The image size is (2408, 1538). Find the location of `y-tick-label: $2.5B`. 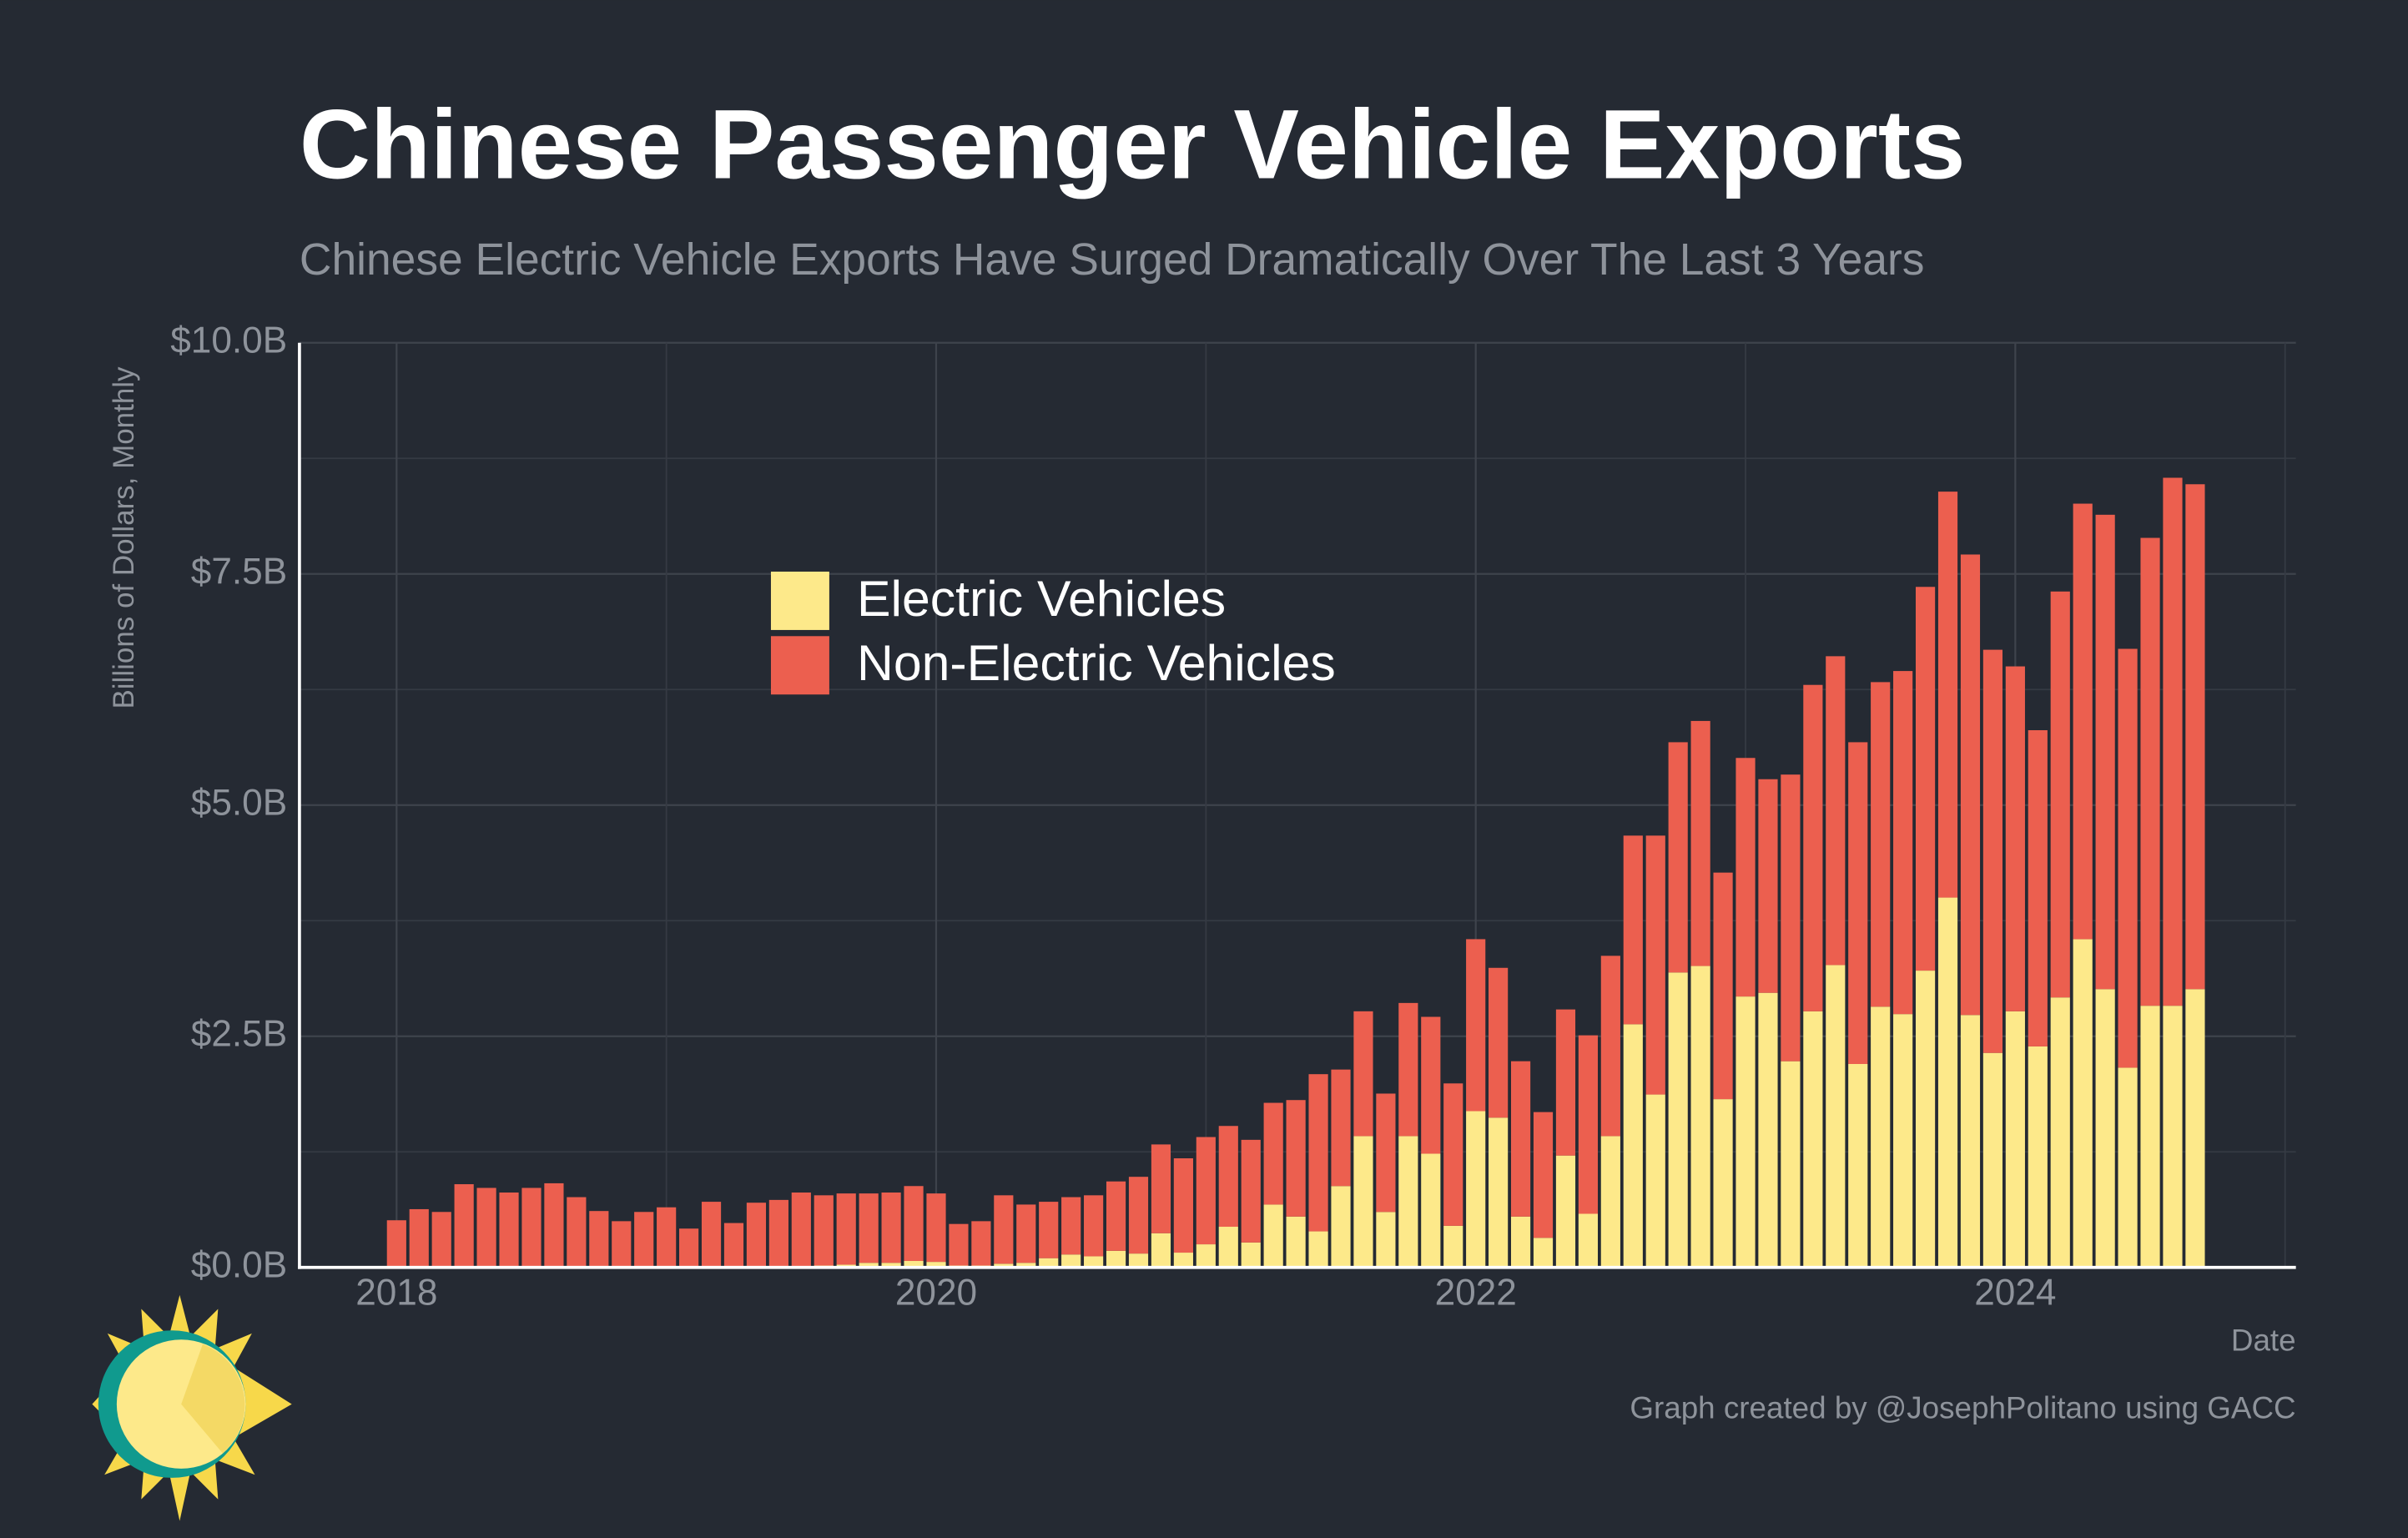

y-tick-label: $2.5B is located at coordinates (239, 1033).